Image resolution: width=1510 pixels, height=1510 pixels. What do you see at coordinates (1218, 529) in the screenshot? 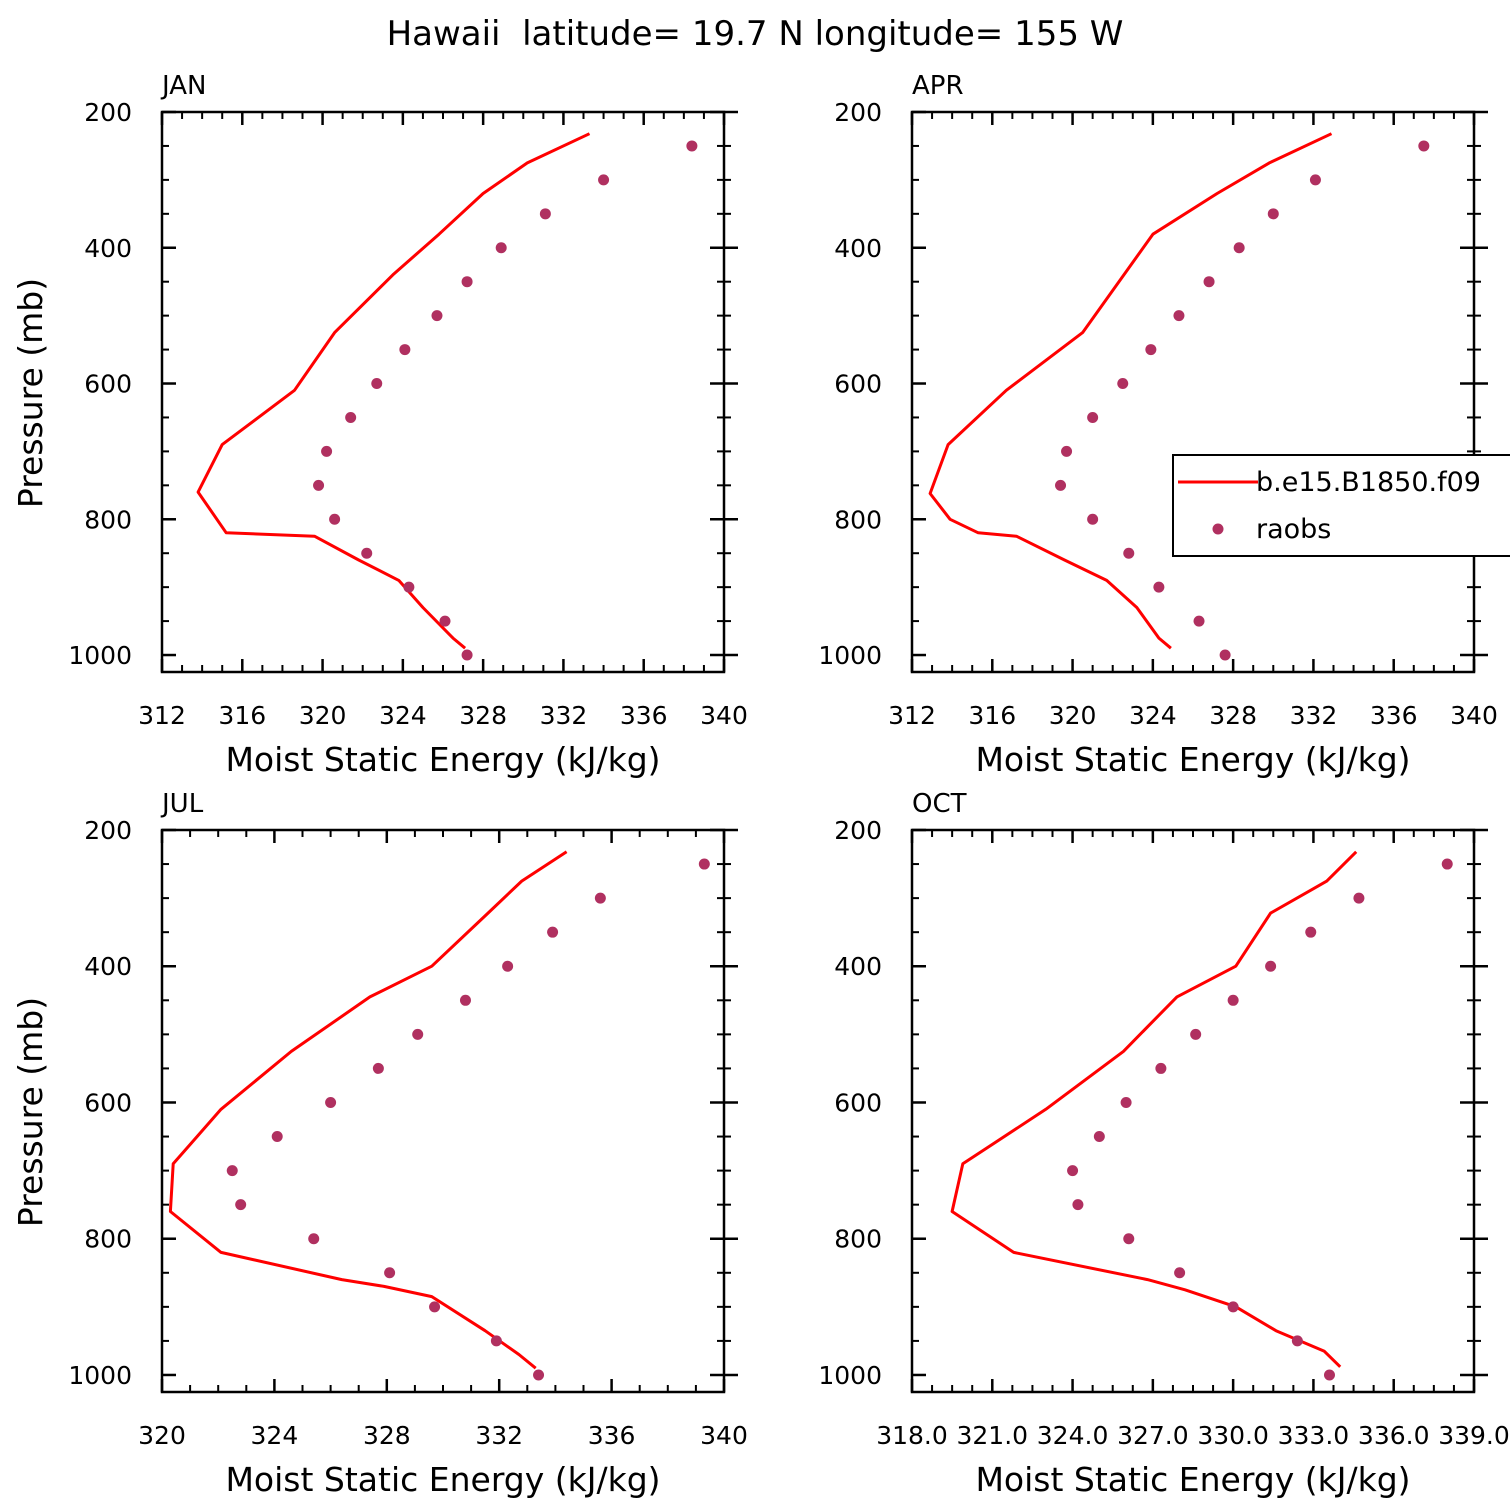
I see `legend-dot-swatch` at bounding box center [1218, 529].